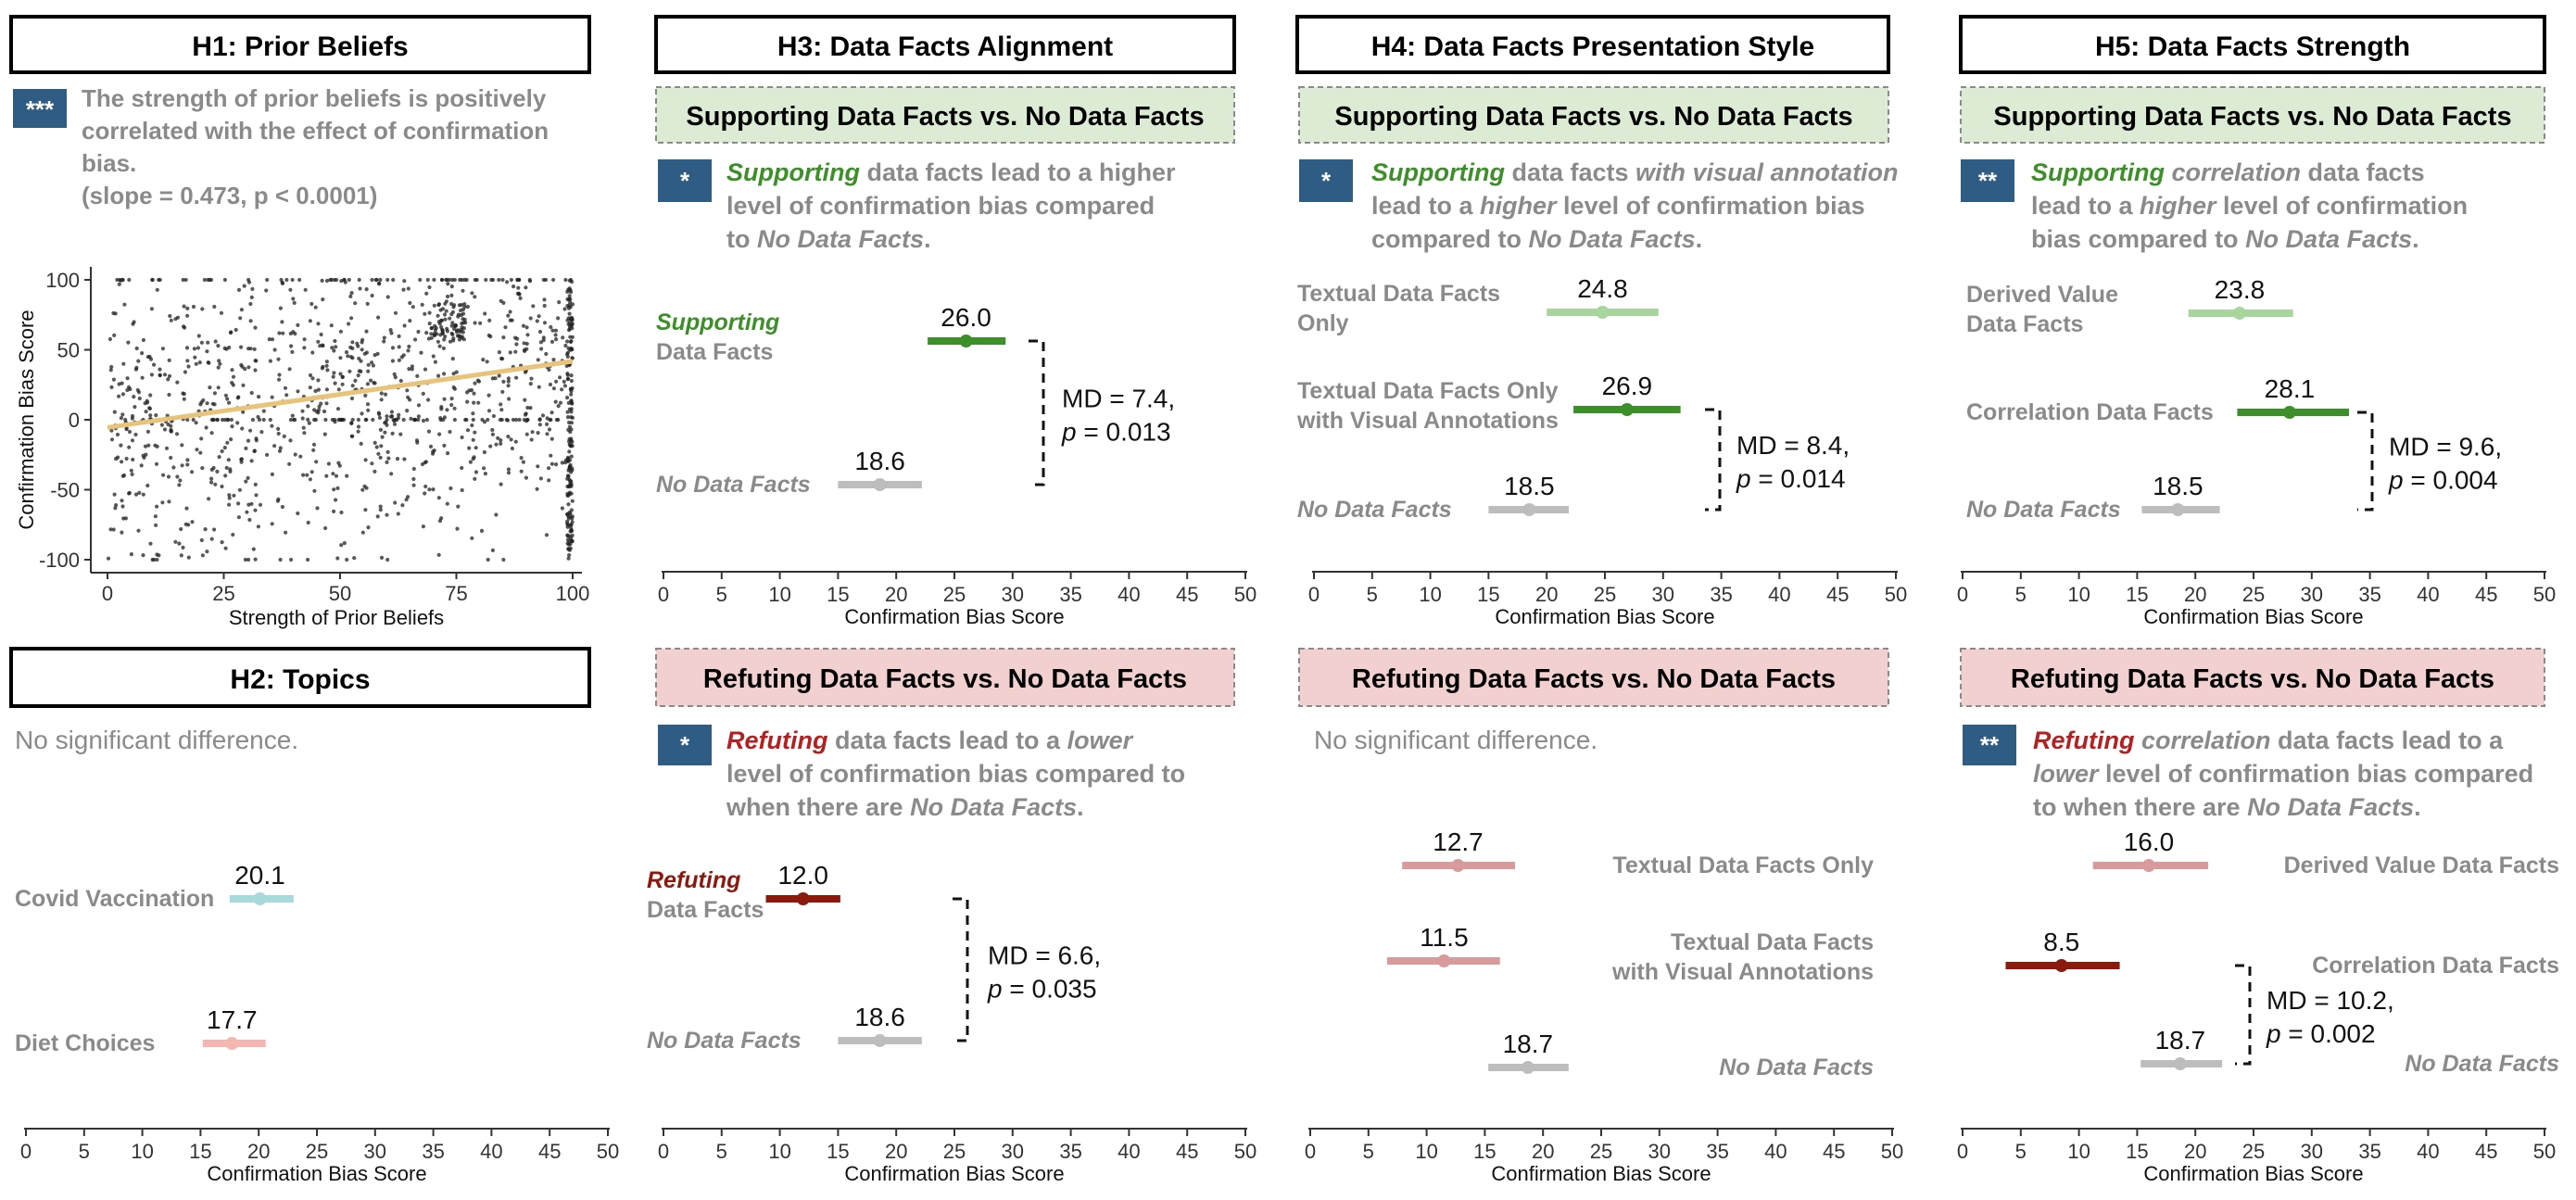  What do you see at coordinates (2290, 388) in the screenshot?
I see `h5s-value-label: 28.1` at bounding box center [2290, 388].